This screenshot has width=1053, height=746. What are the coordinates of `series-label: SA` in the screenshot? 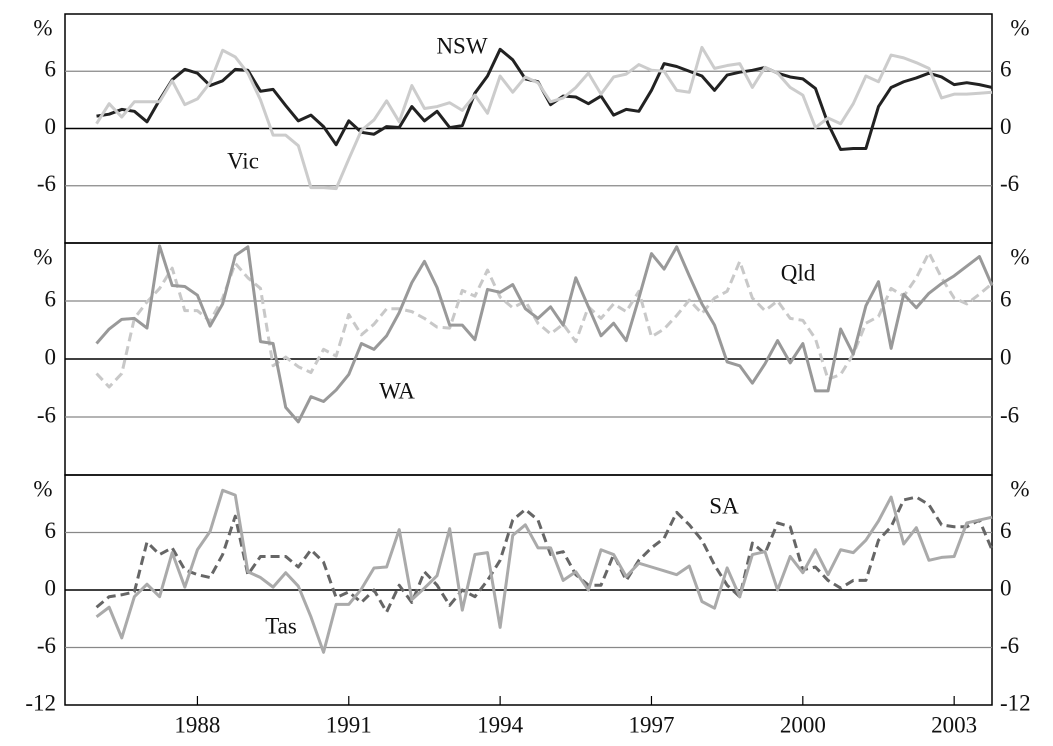 It's located at (724, 505).